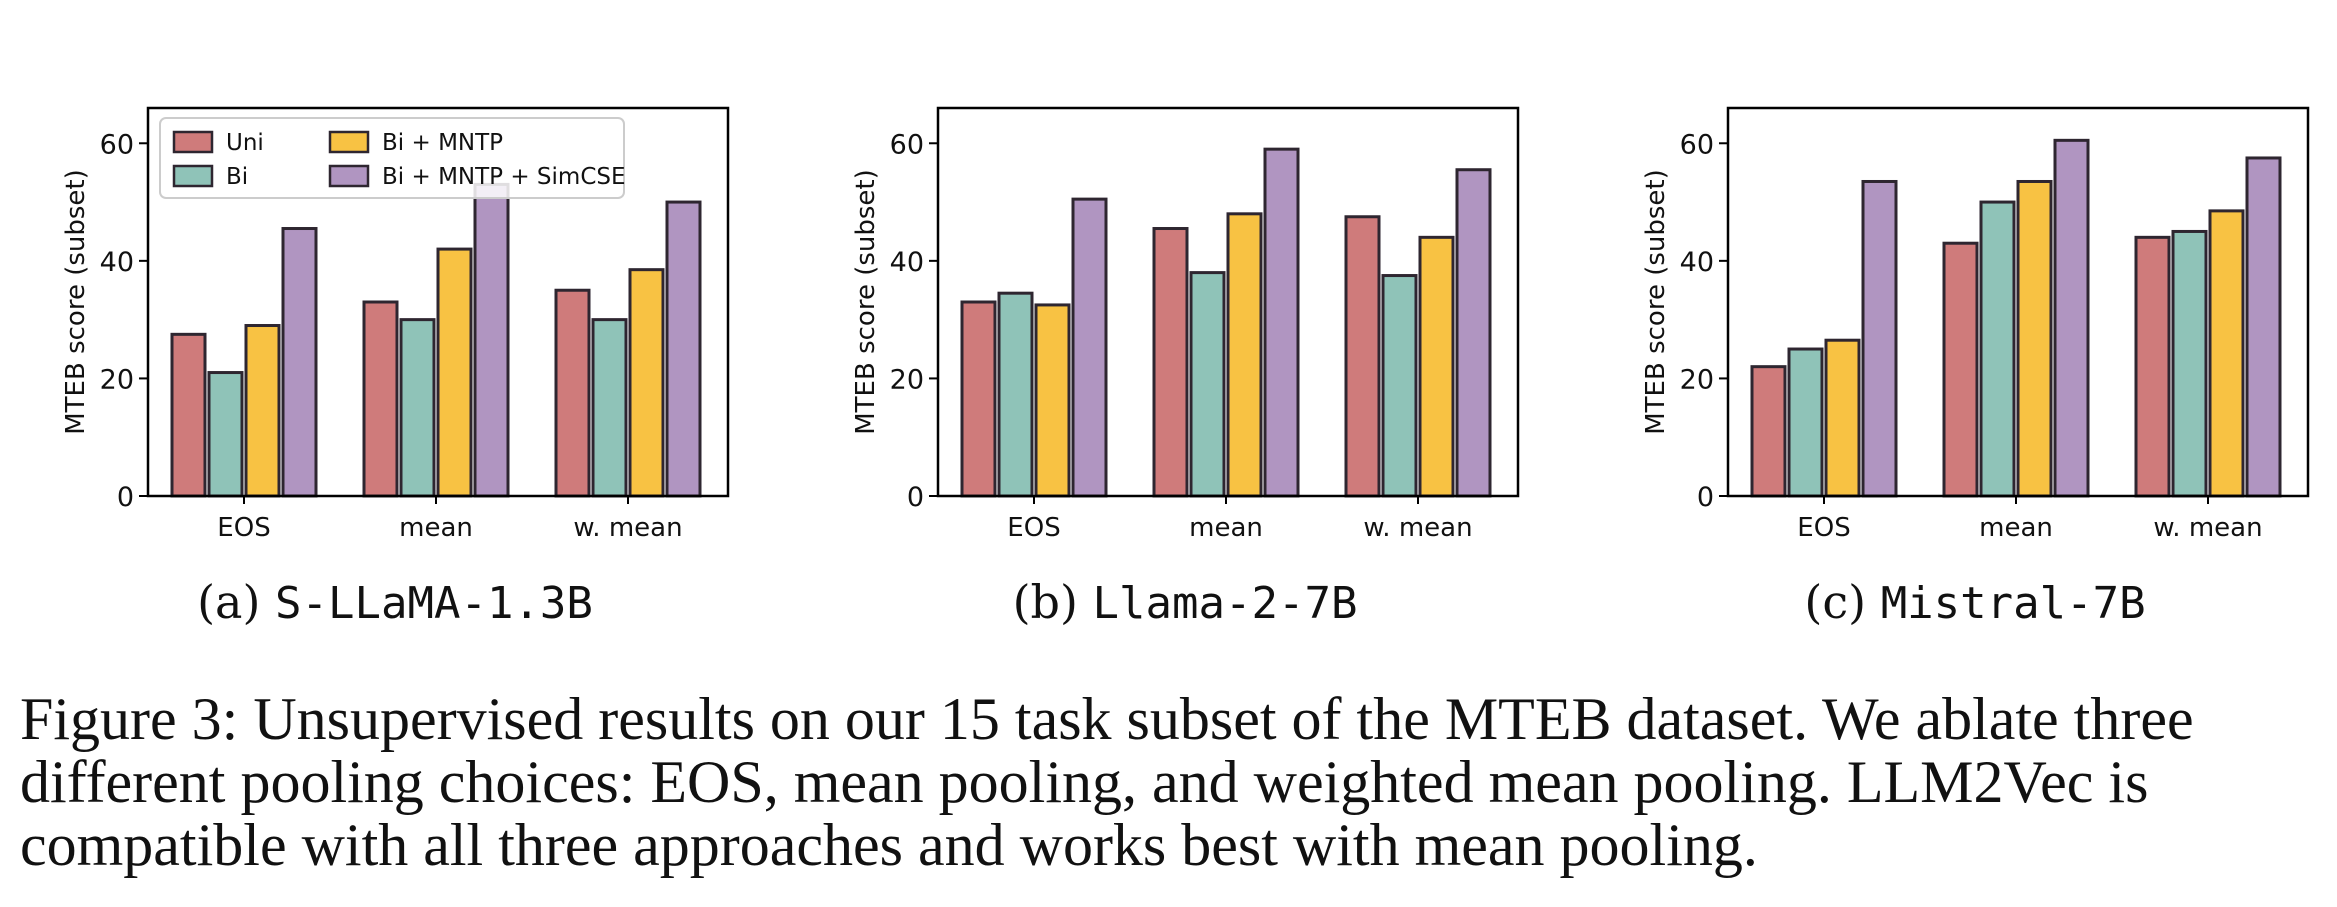 The width and height of the screenshot is (2337, 907). What do you see at coordinates (229, 602) in the screenshot?
I see `subcaption-a-label: (a)` at bounding box center [229, 602].